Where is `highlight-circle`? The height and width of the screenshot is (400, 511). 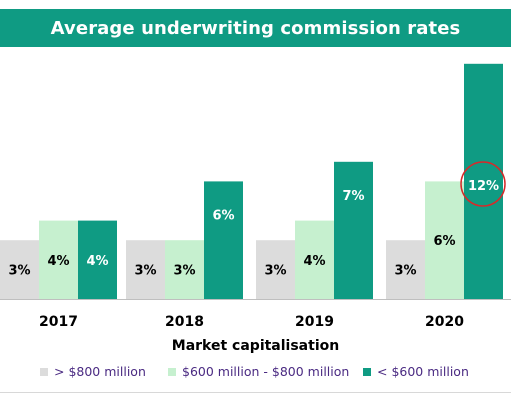
highlight-circle is located at coordinates (483, 184).